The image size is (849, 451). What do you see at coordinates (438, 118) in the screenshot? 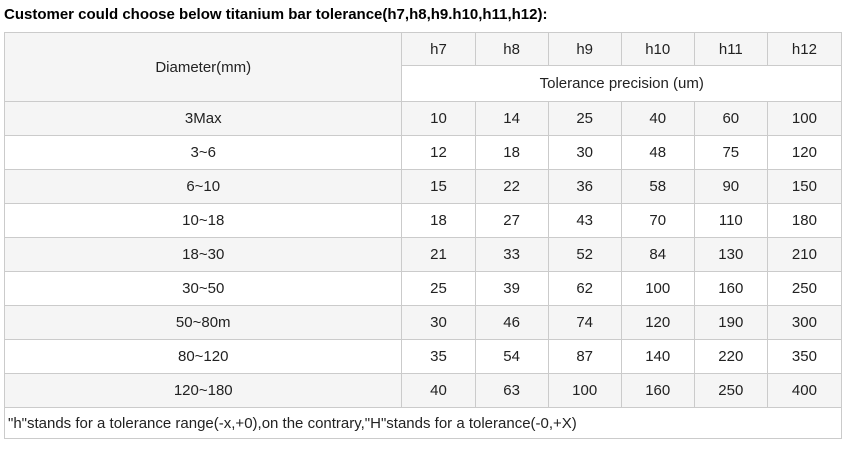
I see `value-cell: 10` at bounding box center [438, 118].